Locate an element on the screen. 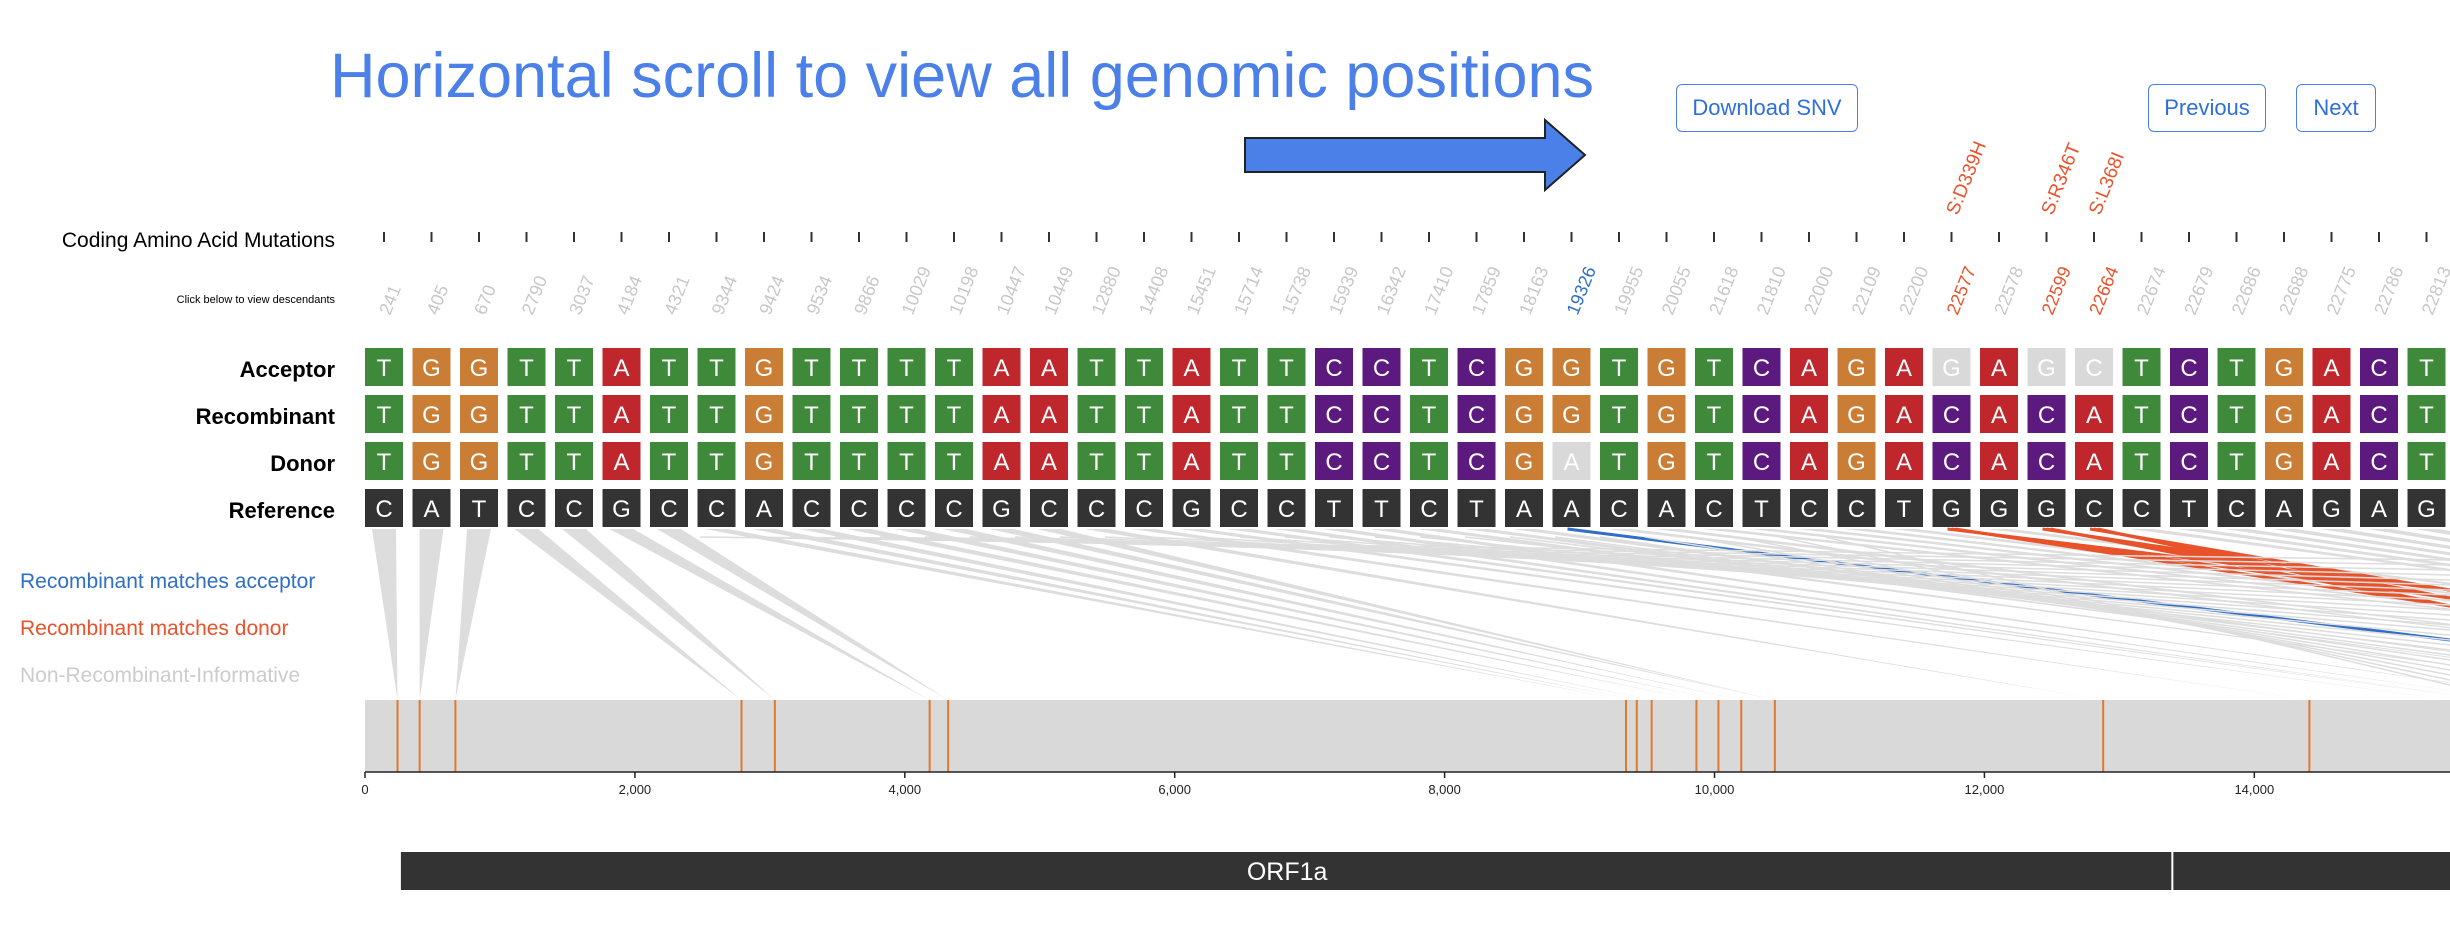 The image size is (2450, 926). position-label: 21810 is located at coordinates (1771, 291).